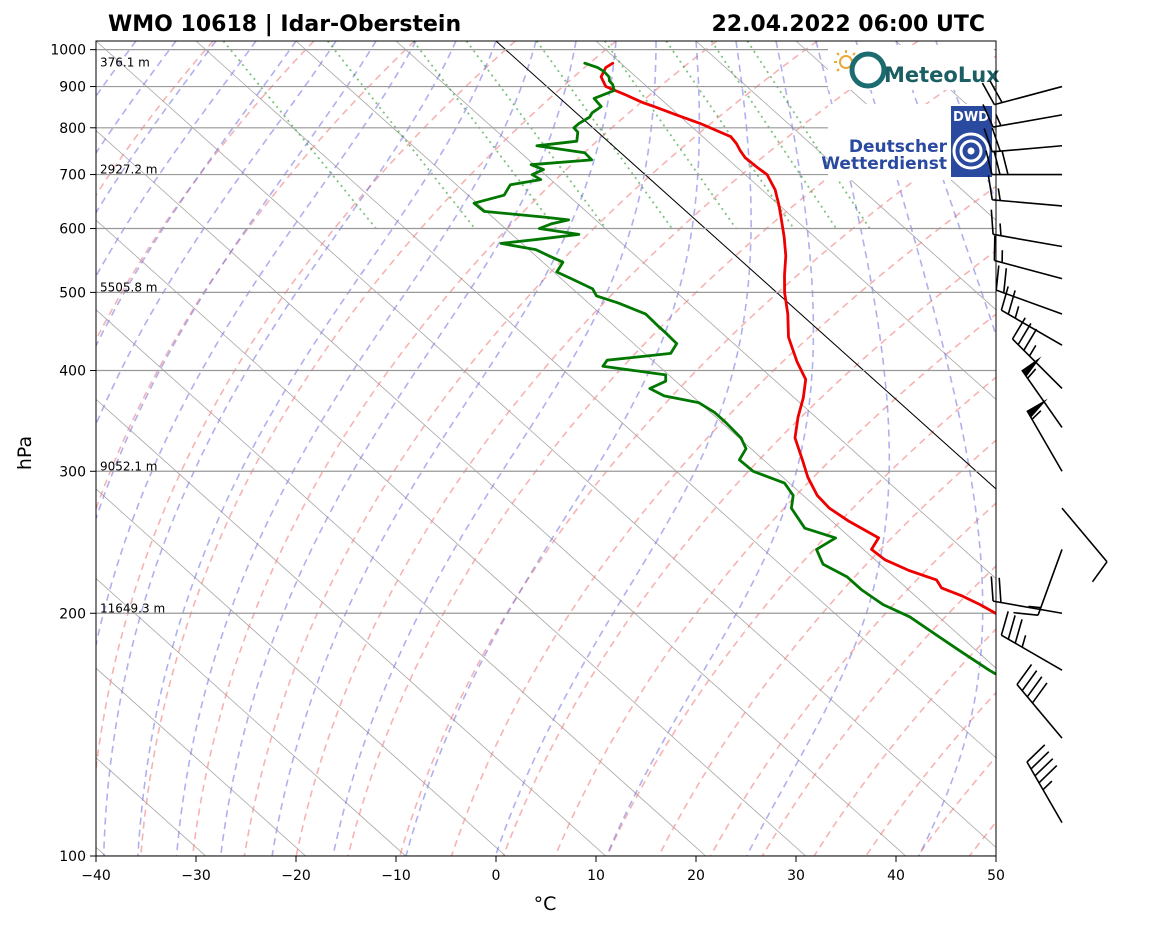 This screenshot has width=1160, height=925. Describe the element at coordinates (971, 151) in the screenshot. I see `dwd-swirl-icon` at that location.